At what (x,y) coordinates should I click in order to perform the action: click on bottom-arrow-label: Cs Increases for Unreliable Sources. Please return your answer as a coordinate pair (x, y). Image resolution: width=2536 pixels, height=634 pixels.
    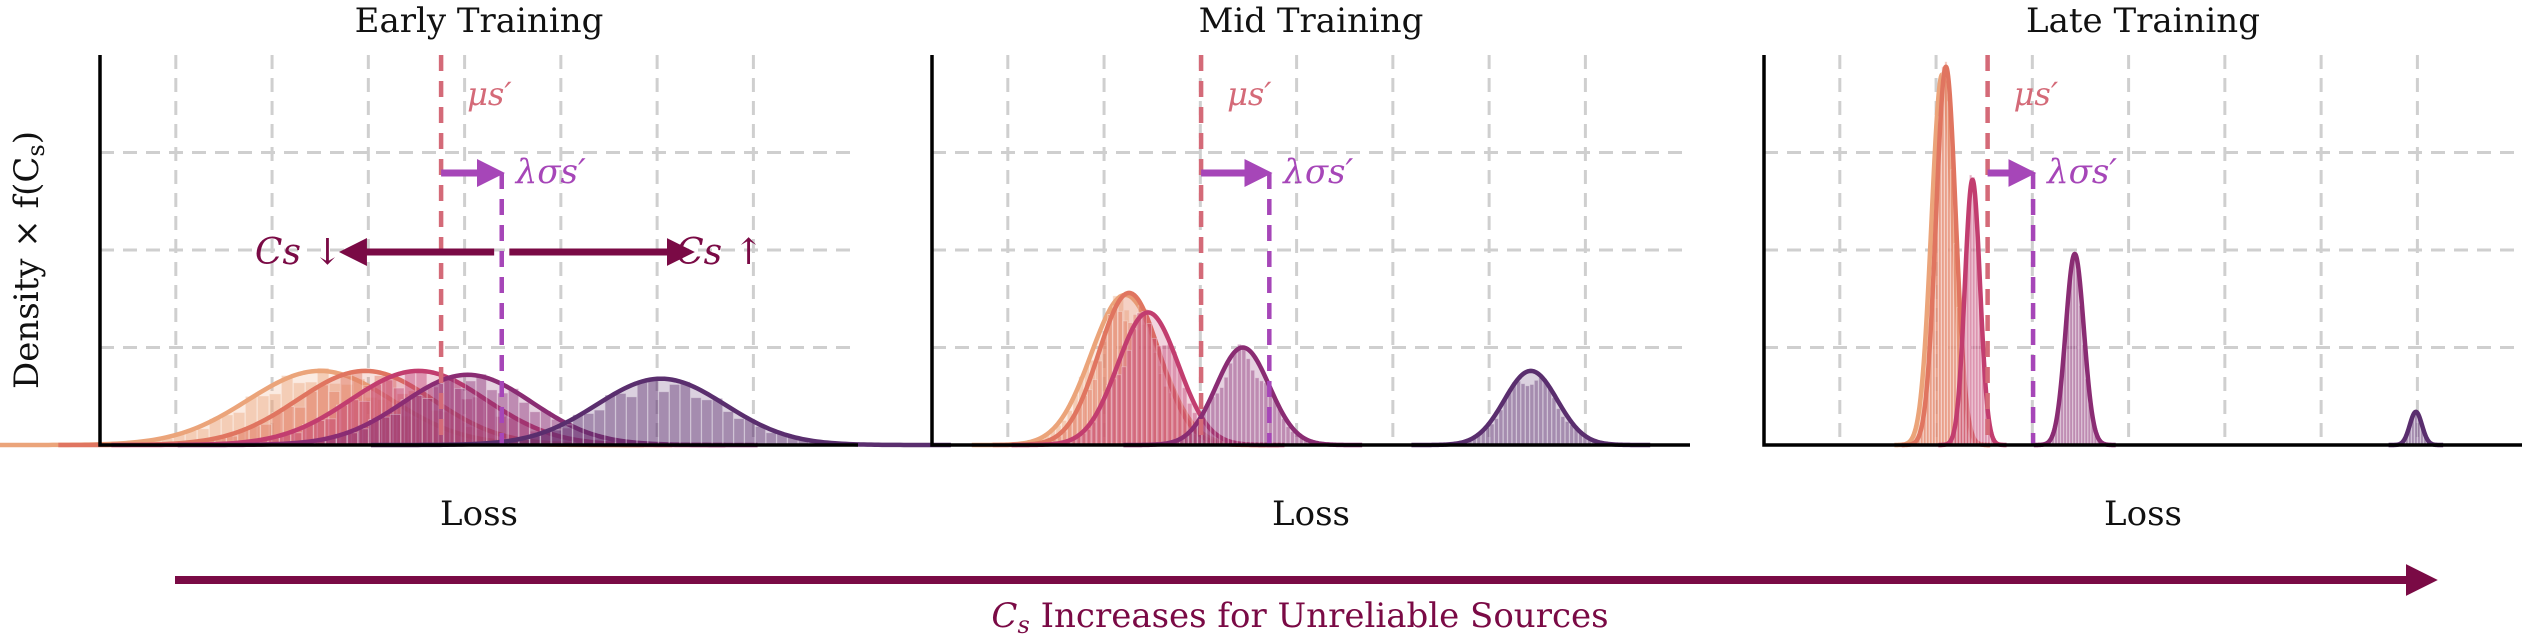
    Looking at the image, I should click on (1299, 615).